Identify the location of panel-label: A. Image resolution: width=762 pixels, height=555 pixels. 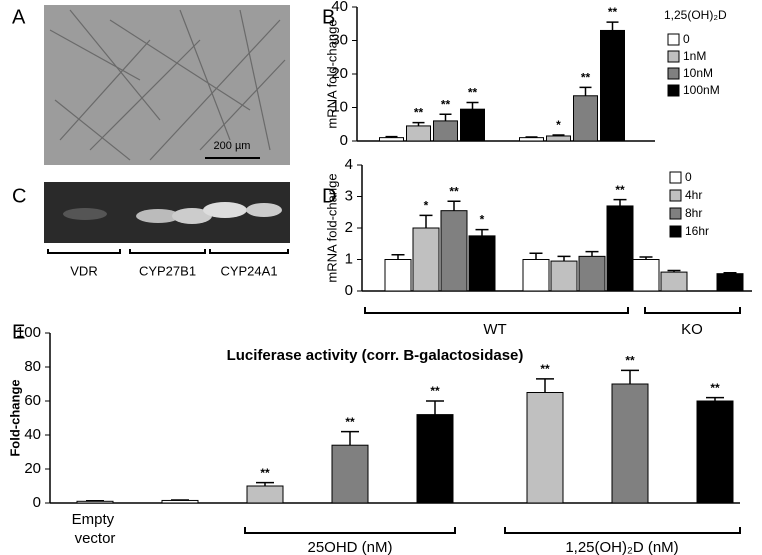
(19, 17).